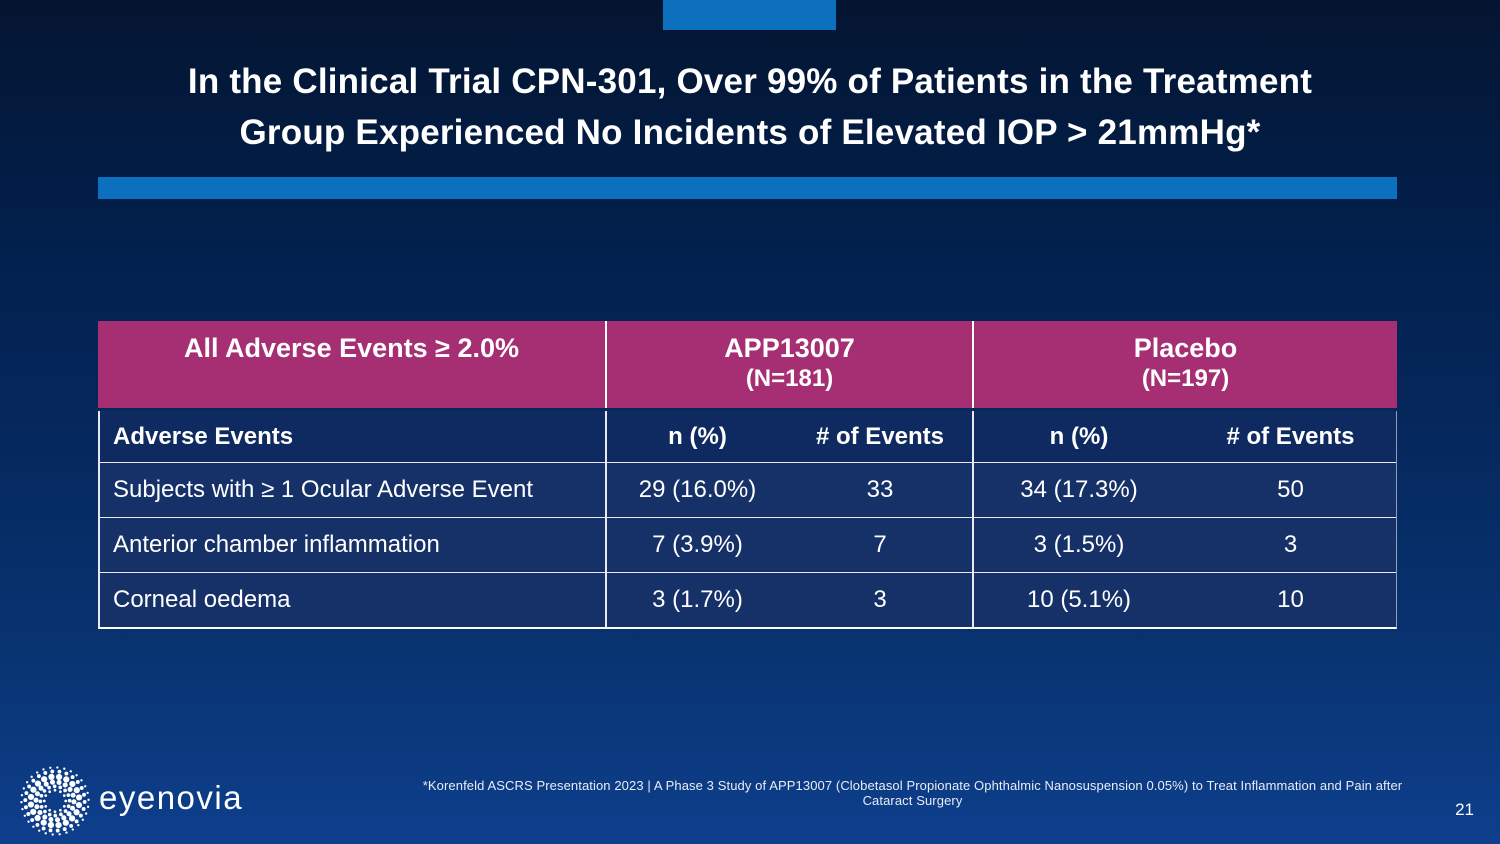 The width and height of the screenshot is (1500, 844). I want to click on row-event-label: Subjects with ≥ 1 Ocular Adverse Event, so click(323, 489).